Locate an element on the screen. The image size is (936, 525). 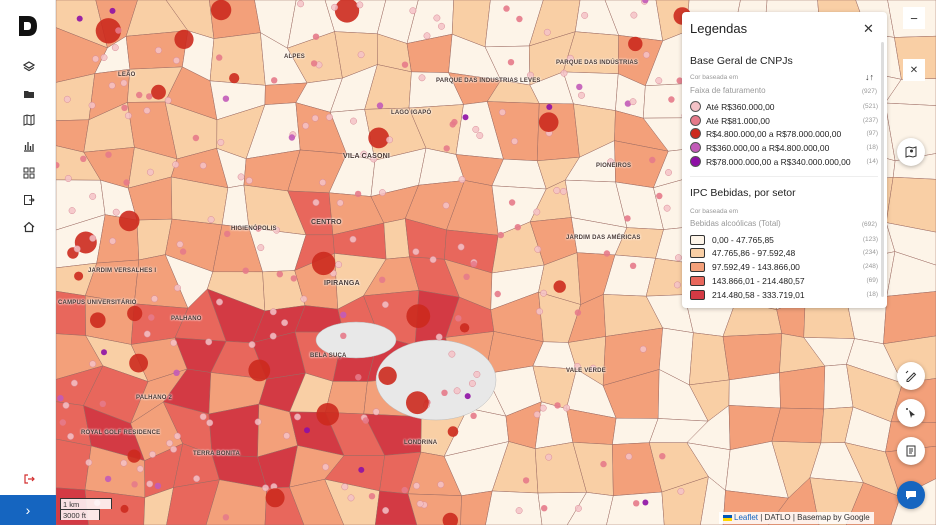
neighborhood-label: CENTRO is located at coordinates (326, 222).